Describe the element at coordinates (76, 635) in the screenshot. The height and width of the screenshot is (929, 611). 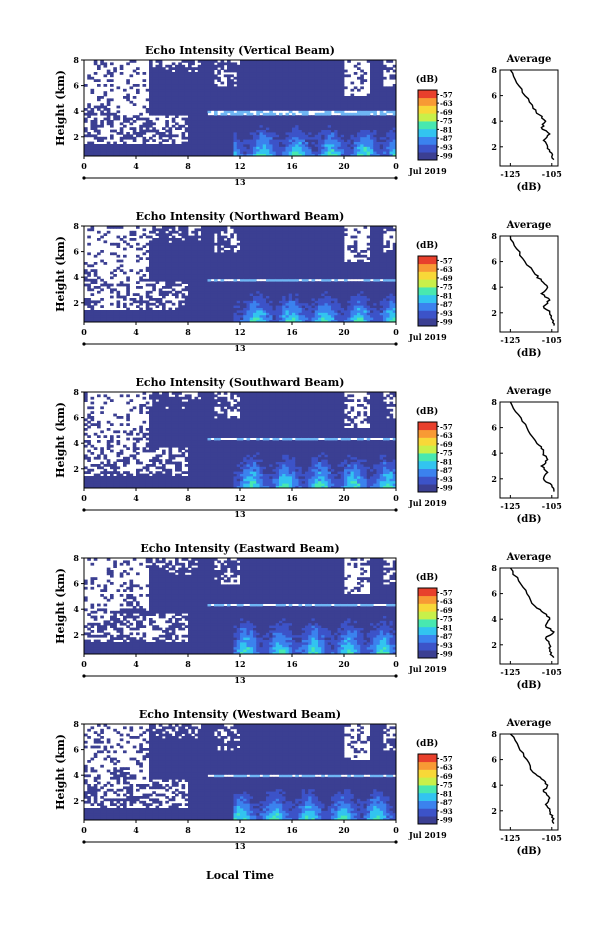
I see `y-tick-label: 2` at that location.